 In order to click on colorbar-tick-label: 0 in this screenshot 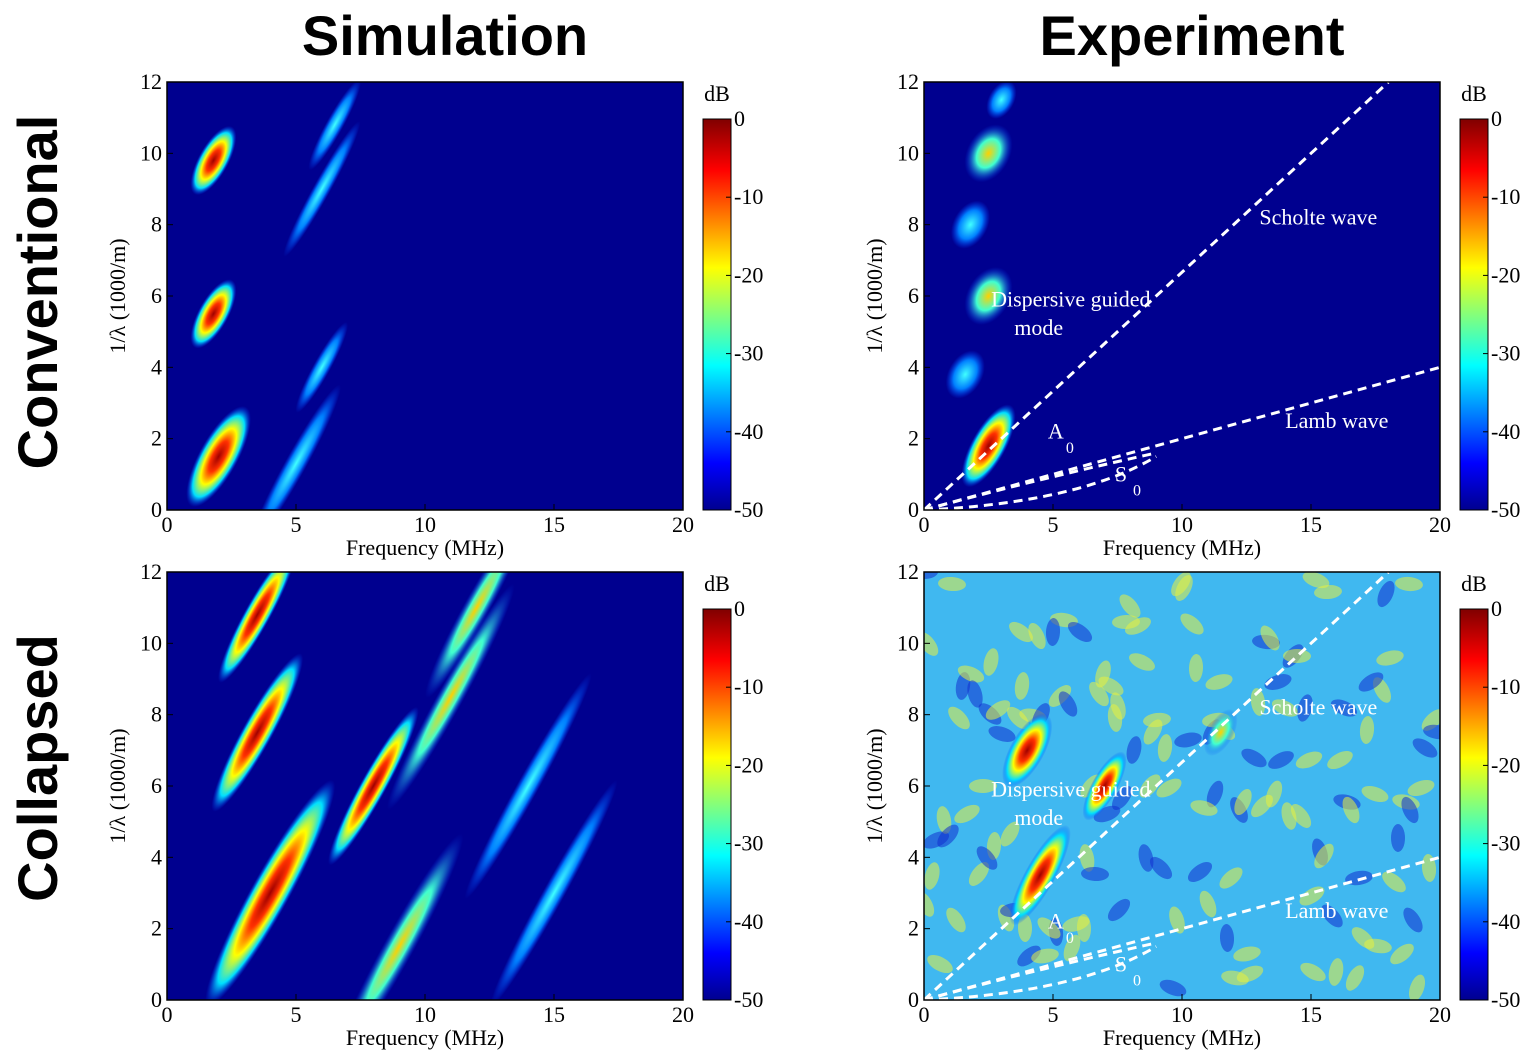, I will do `click(739, 118)`.